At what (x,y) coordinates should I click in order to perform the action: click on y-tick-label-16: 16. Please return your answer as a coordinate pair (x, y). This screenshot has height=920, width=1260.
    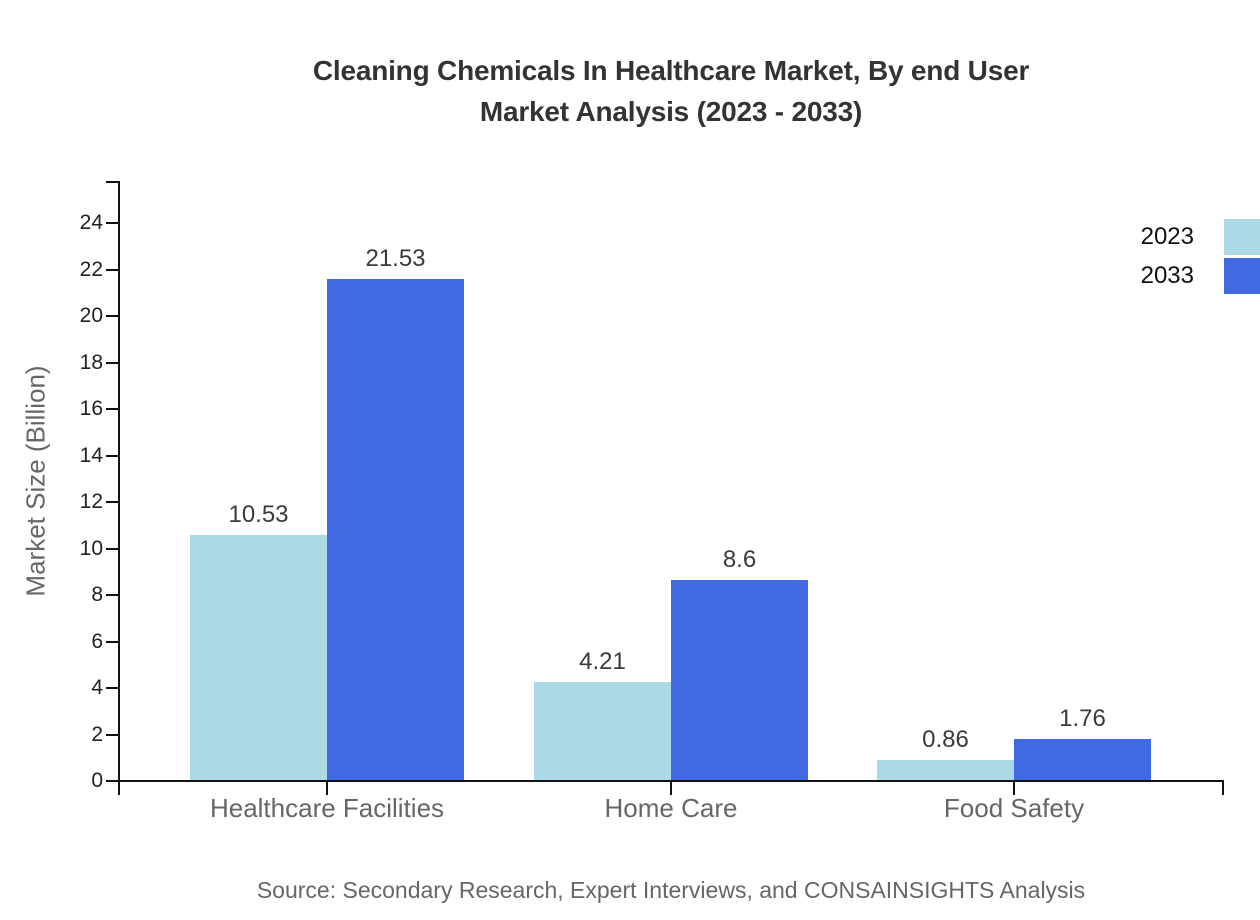
    Looking at the image, I should click on (91, 408).